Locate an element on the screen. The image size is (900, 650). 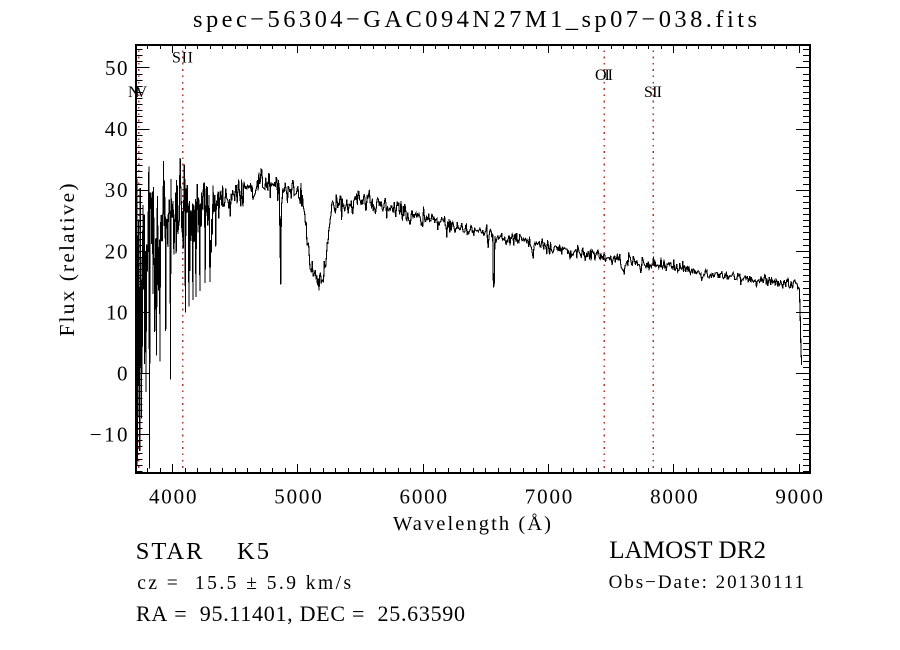
svg-text: Obs−Date: 20130111 is located at coordinates (706, 582).